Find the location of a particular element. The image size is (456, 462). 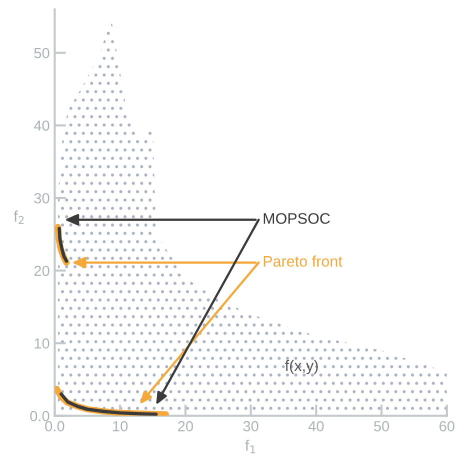

x-tick-label: 10 is located at coordinates (120, 426).